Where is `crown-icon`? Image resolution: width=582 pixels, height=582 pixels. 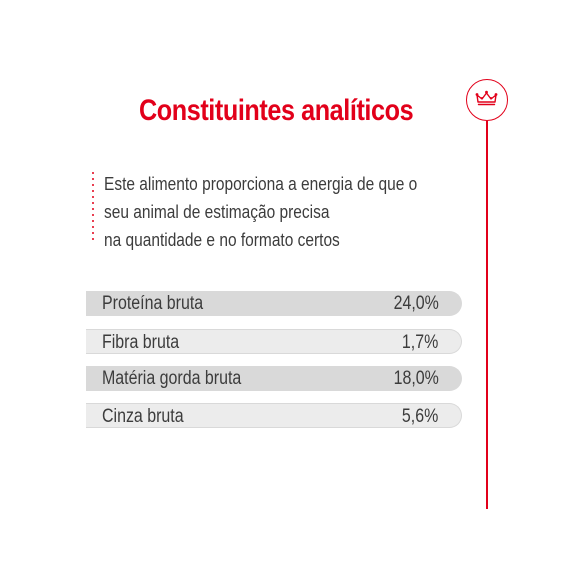 crown-icon is located at coordinates (486, 98).